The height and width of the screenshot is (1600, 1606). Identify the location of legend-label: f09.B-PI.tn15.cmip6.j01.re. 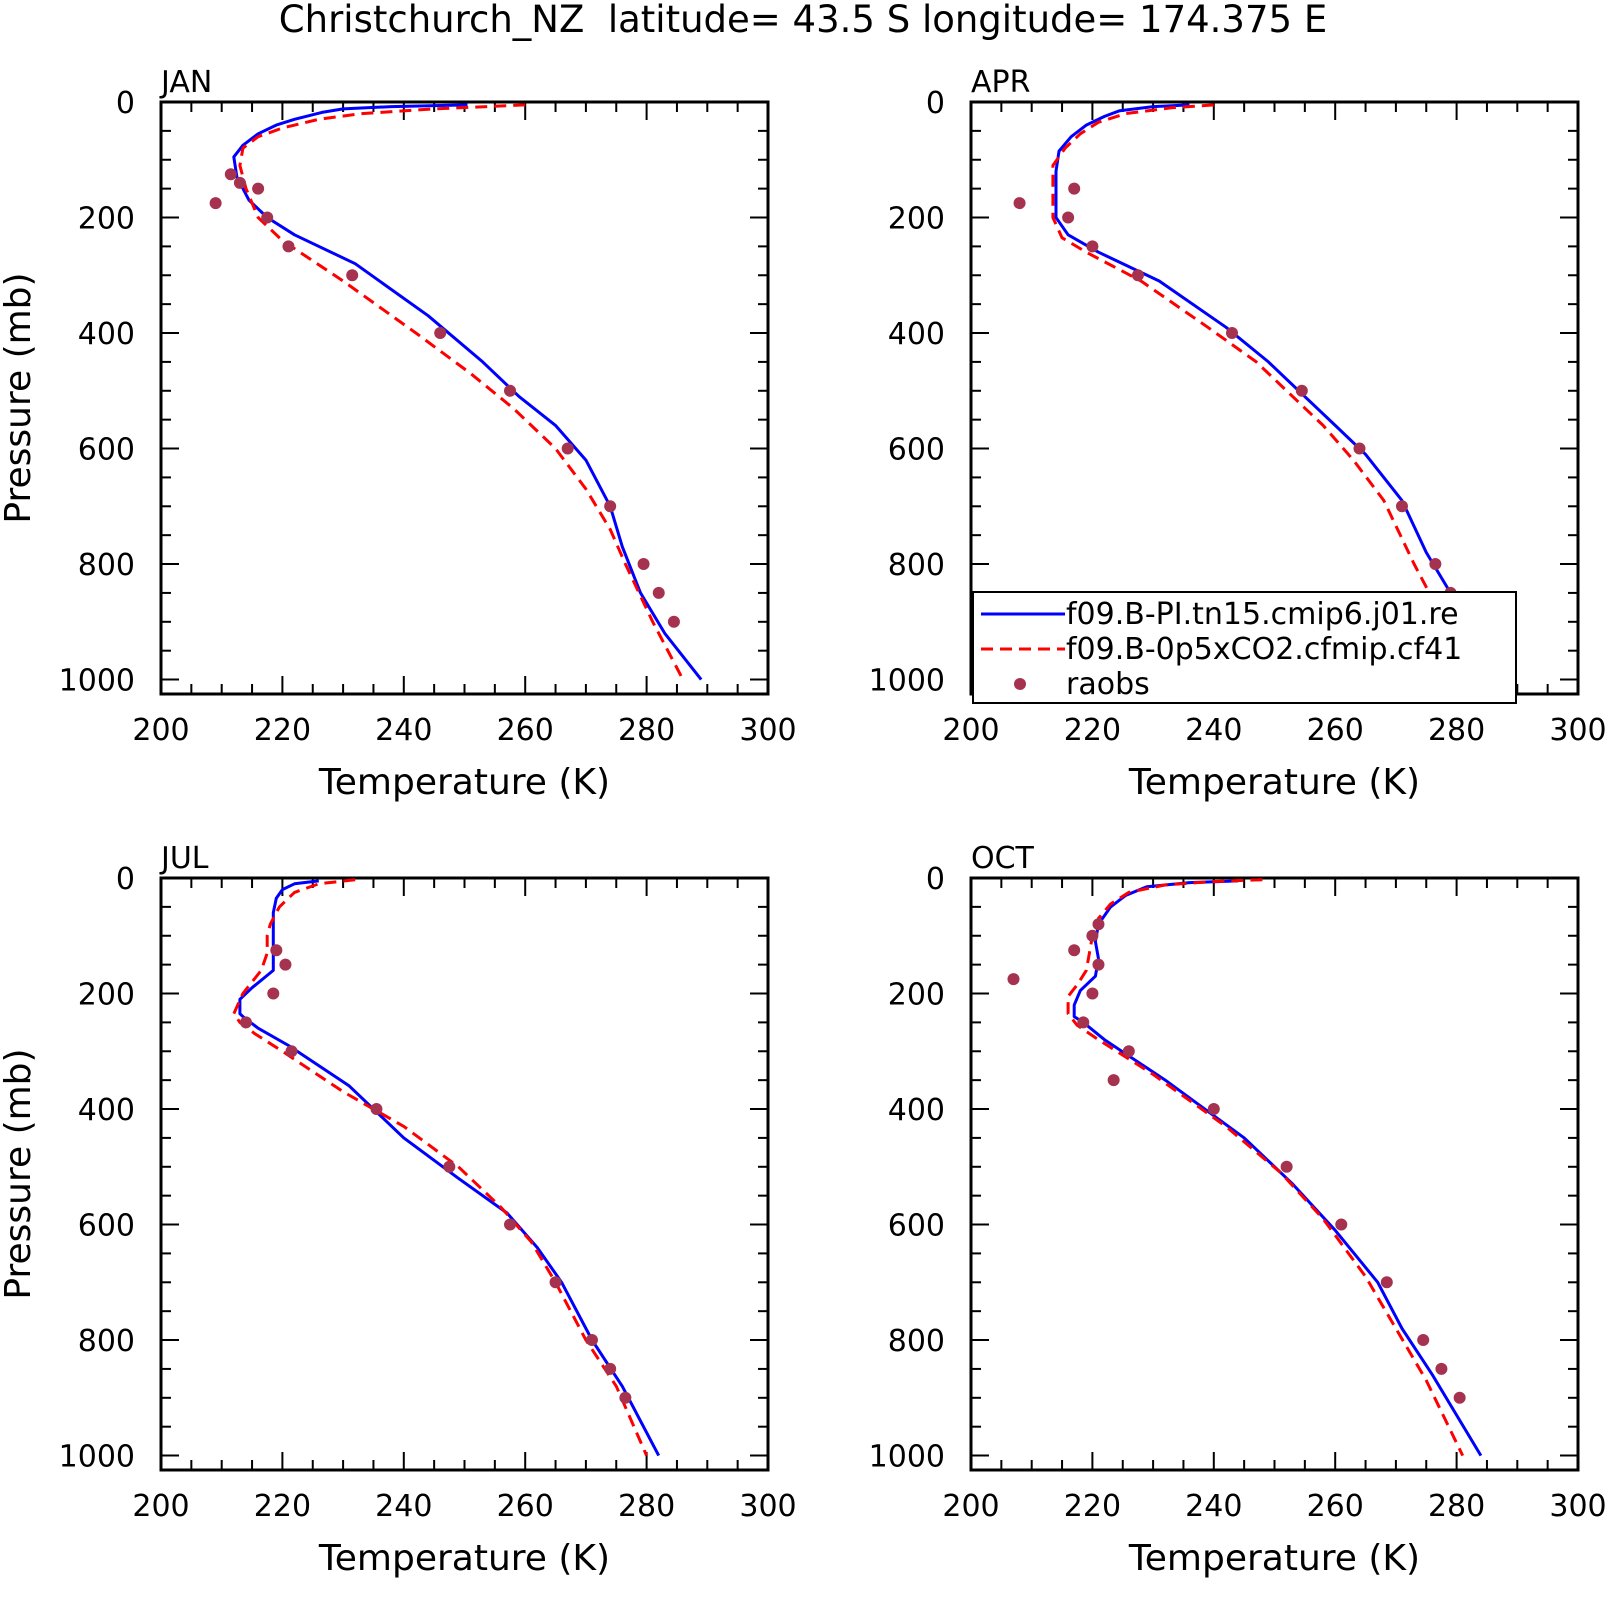
(1262, 614).